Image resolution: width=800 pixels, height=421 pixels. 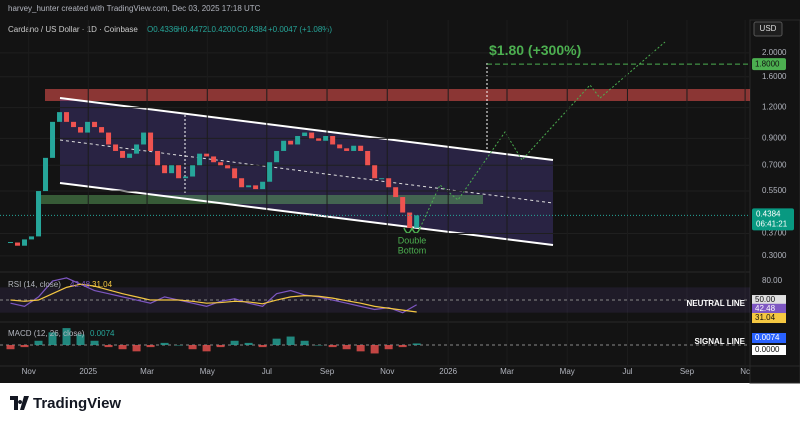 I want to click on target-annotation: $1.80 (+300%), so click(x=535, y=50).